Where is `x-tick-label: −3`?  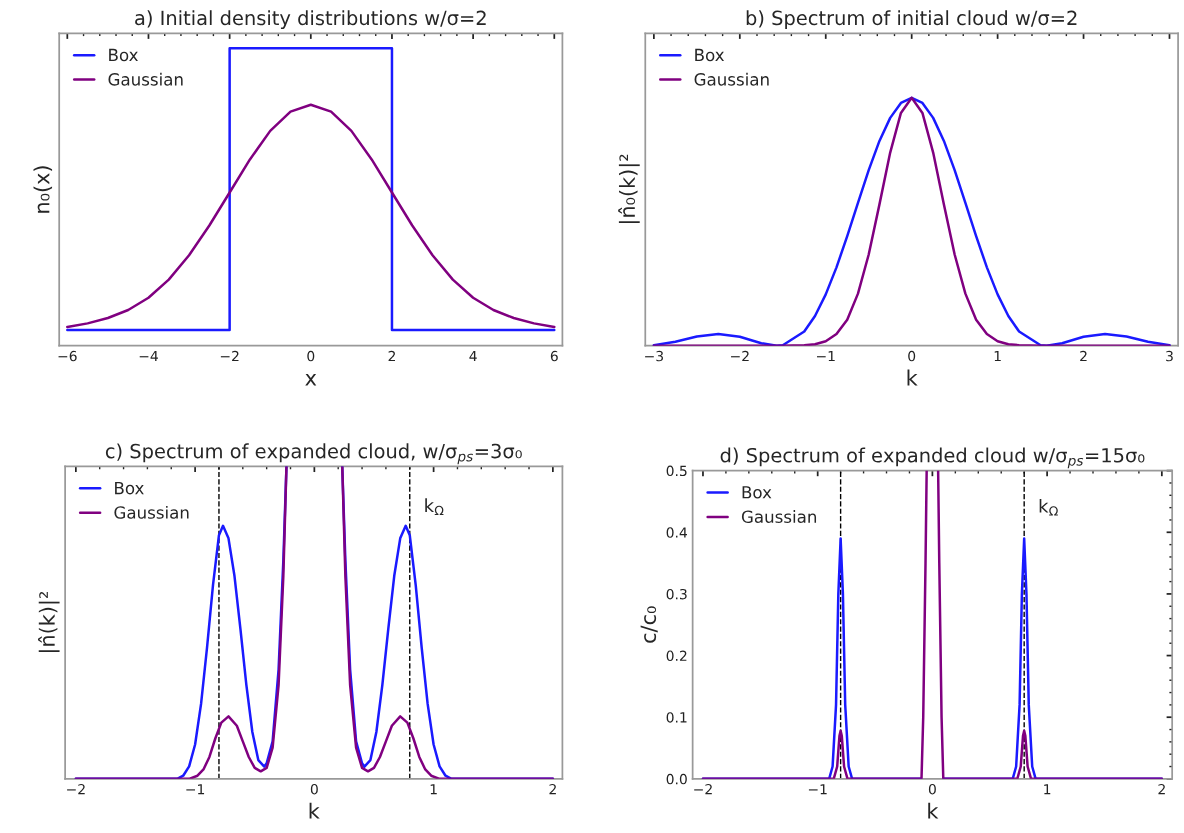
x-tick-label: −3 is located at coordinates (654, 356).